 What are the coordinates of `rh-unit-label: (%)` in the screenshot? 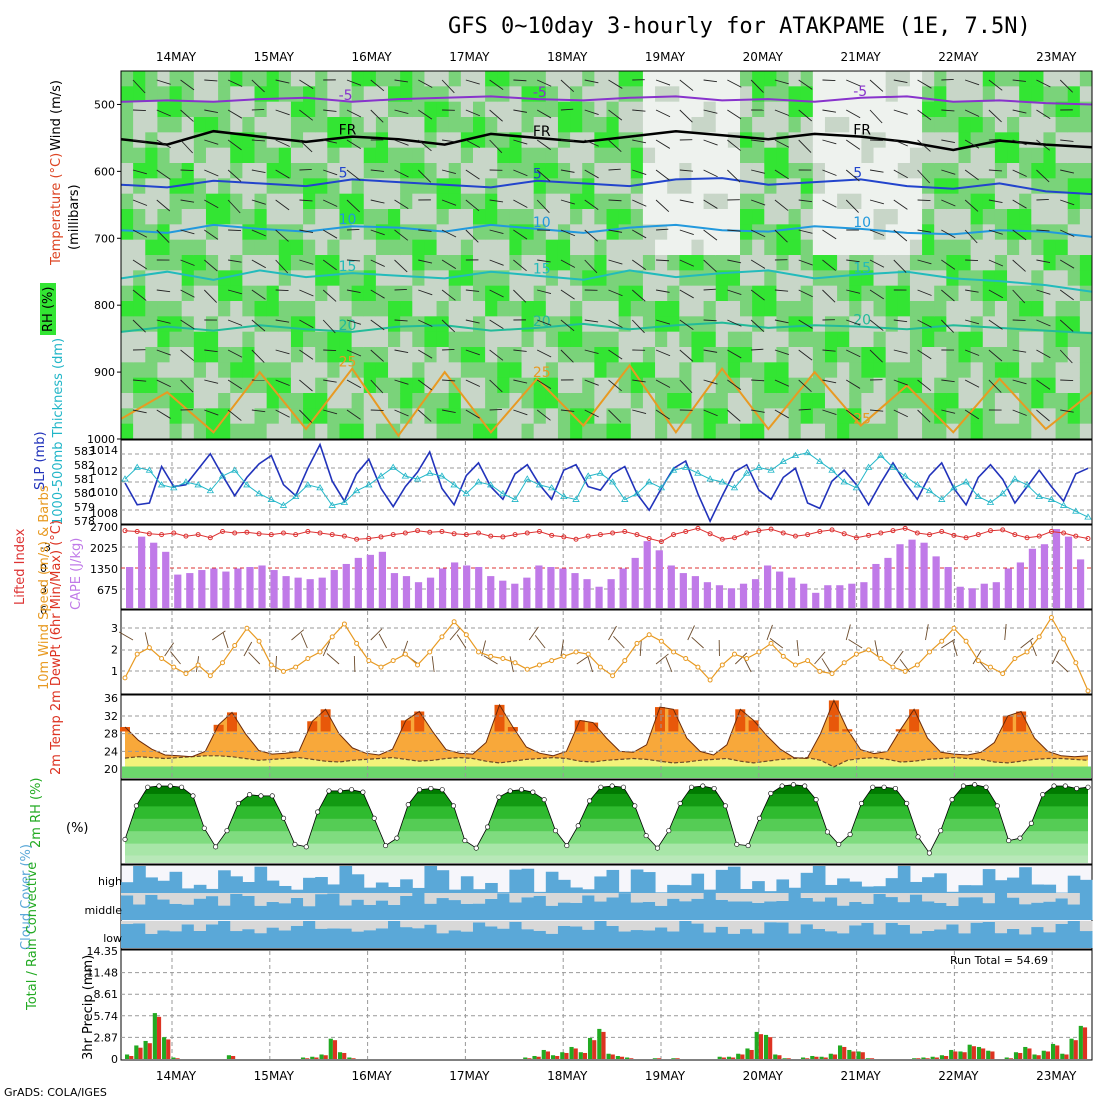 It's located at (77, 828).